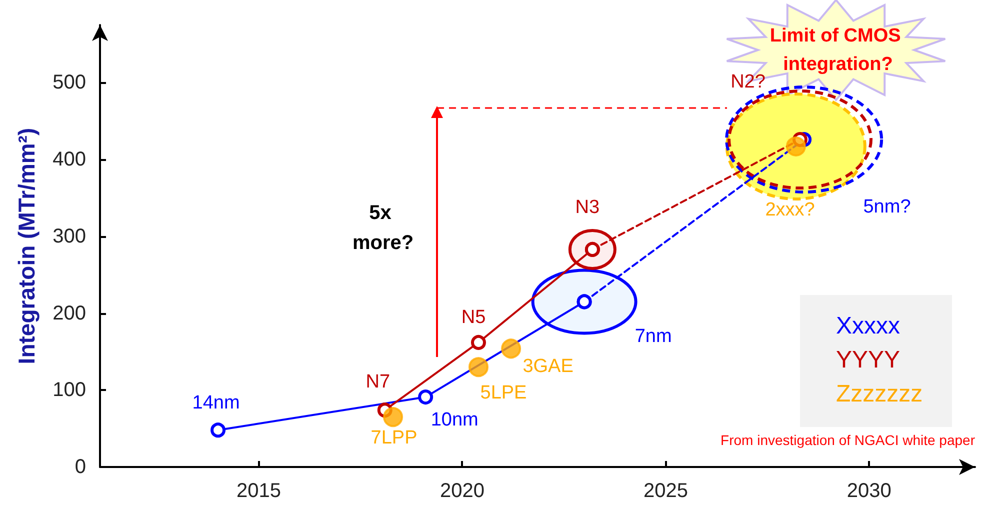 Image resolution: width=989 pixels, height=510 pixels. I want to click on text: Xxxxx, so click(868, 326).